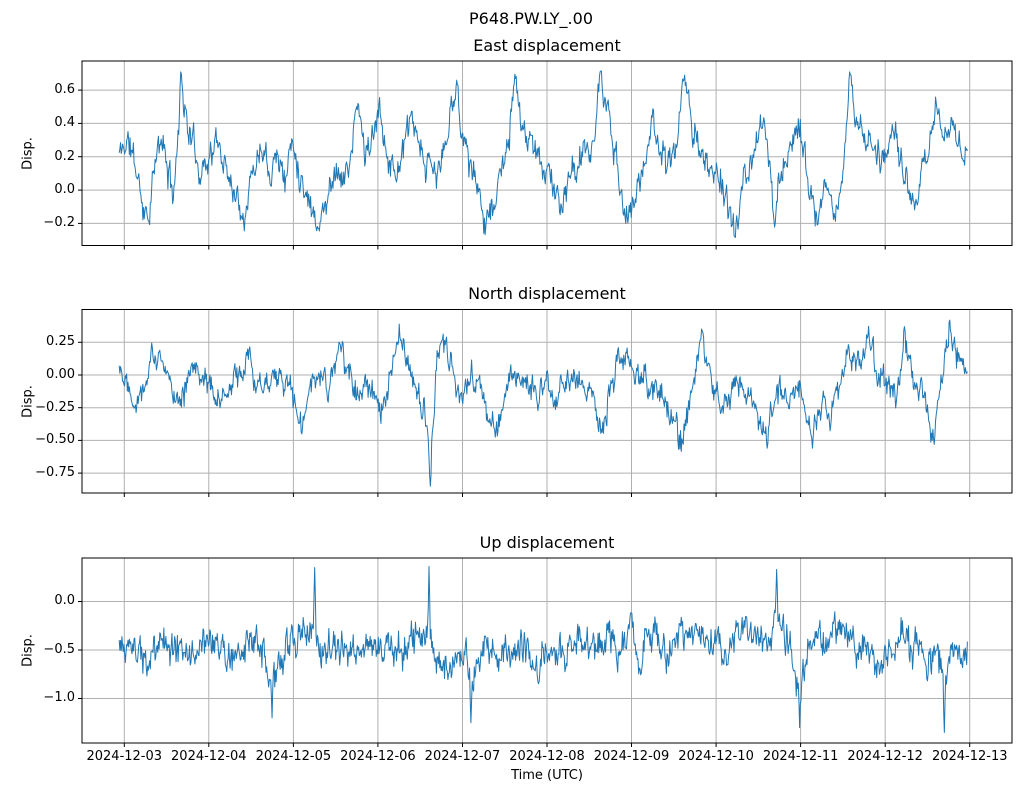 The height and width of the screenshot is (795, 1021). What do you see at coordinates (60, 342) in the screenshot?
I see `y-tick-label-north: 0.25` at bounding box center [60, 342].